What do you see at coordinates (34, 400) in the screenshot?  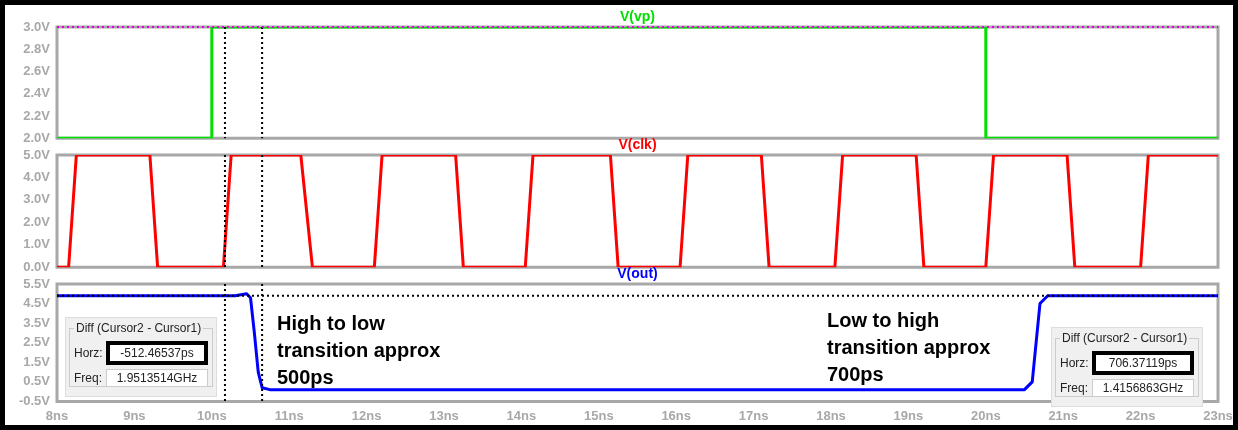 I see `y-tick-label: -0.5V` at bounding box center [34, 400].